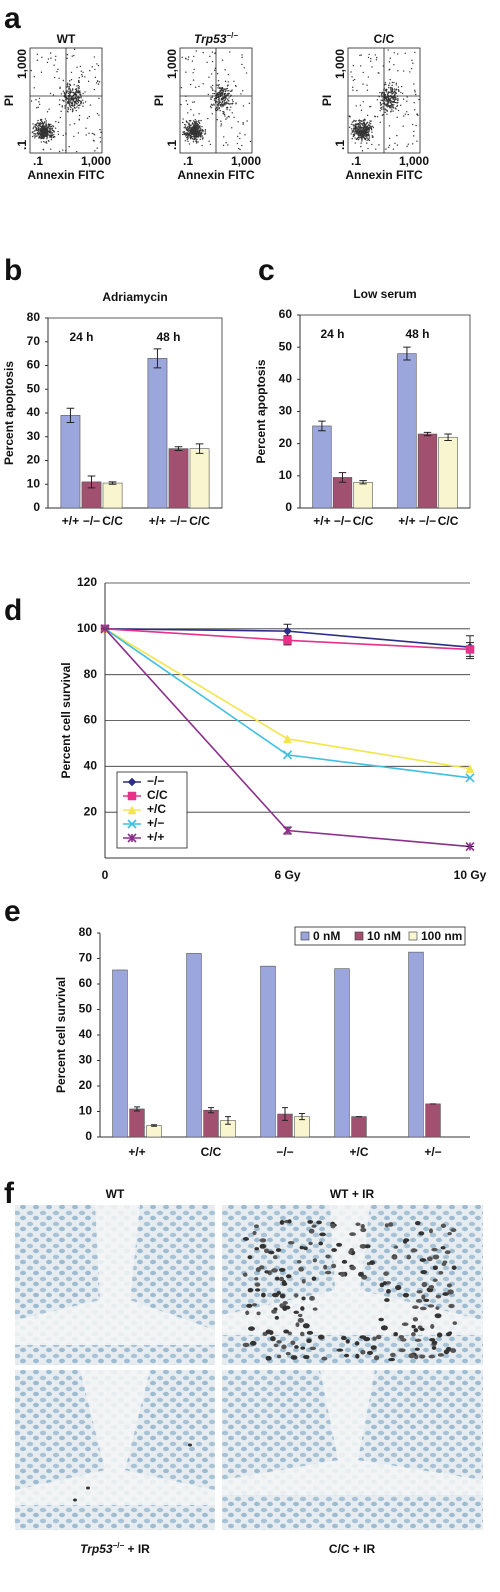  I want to click on y-tick-label: 70, so click(86, 958).